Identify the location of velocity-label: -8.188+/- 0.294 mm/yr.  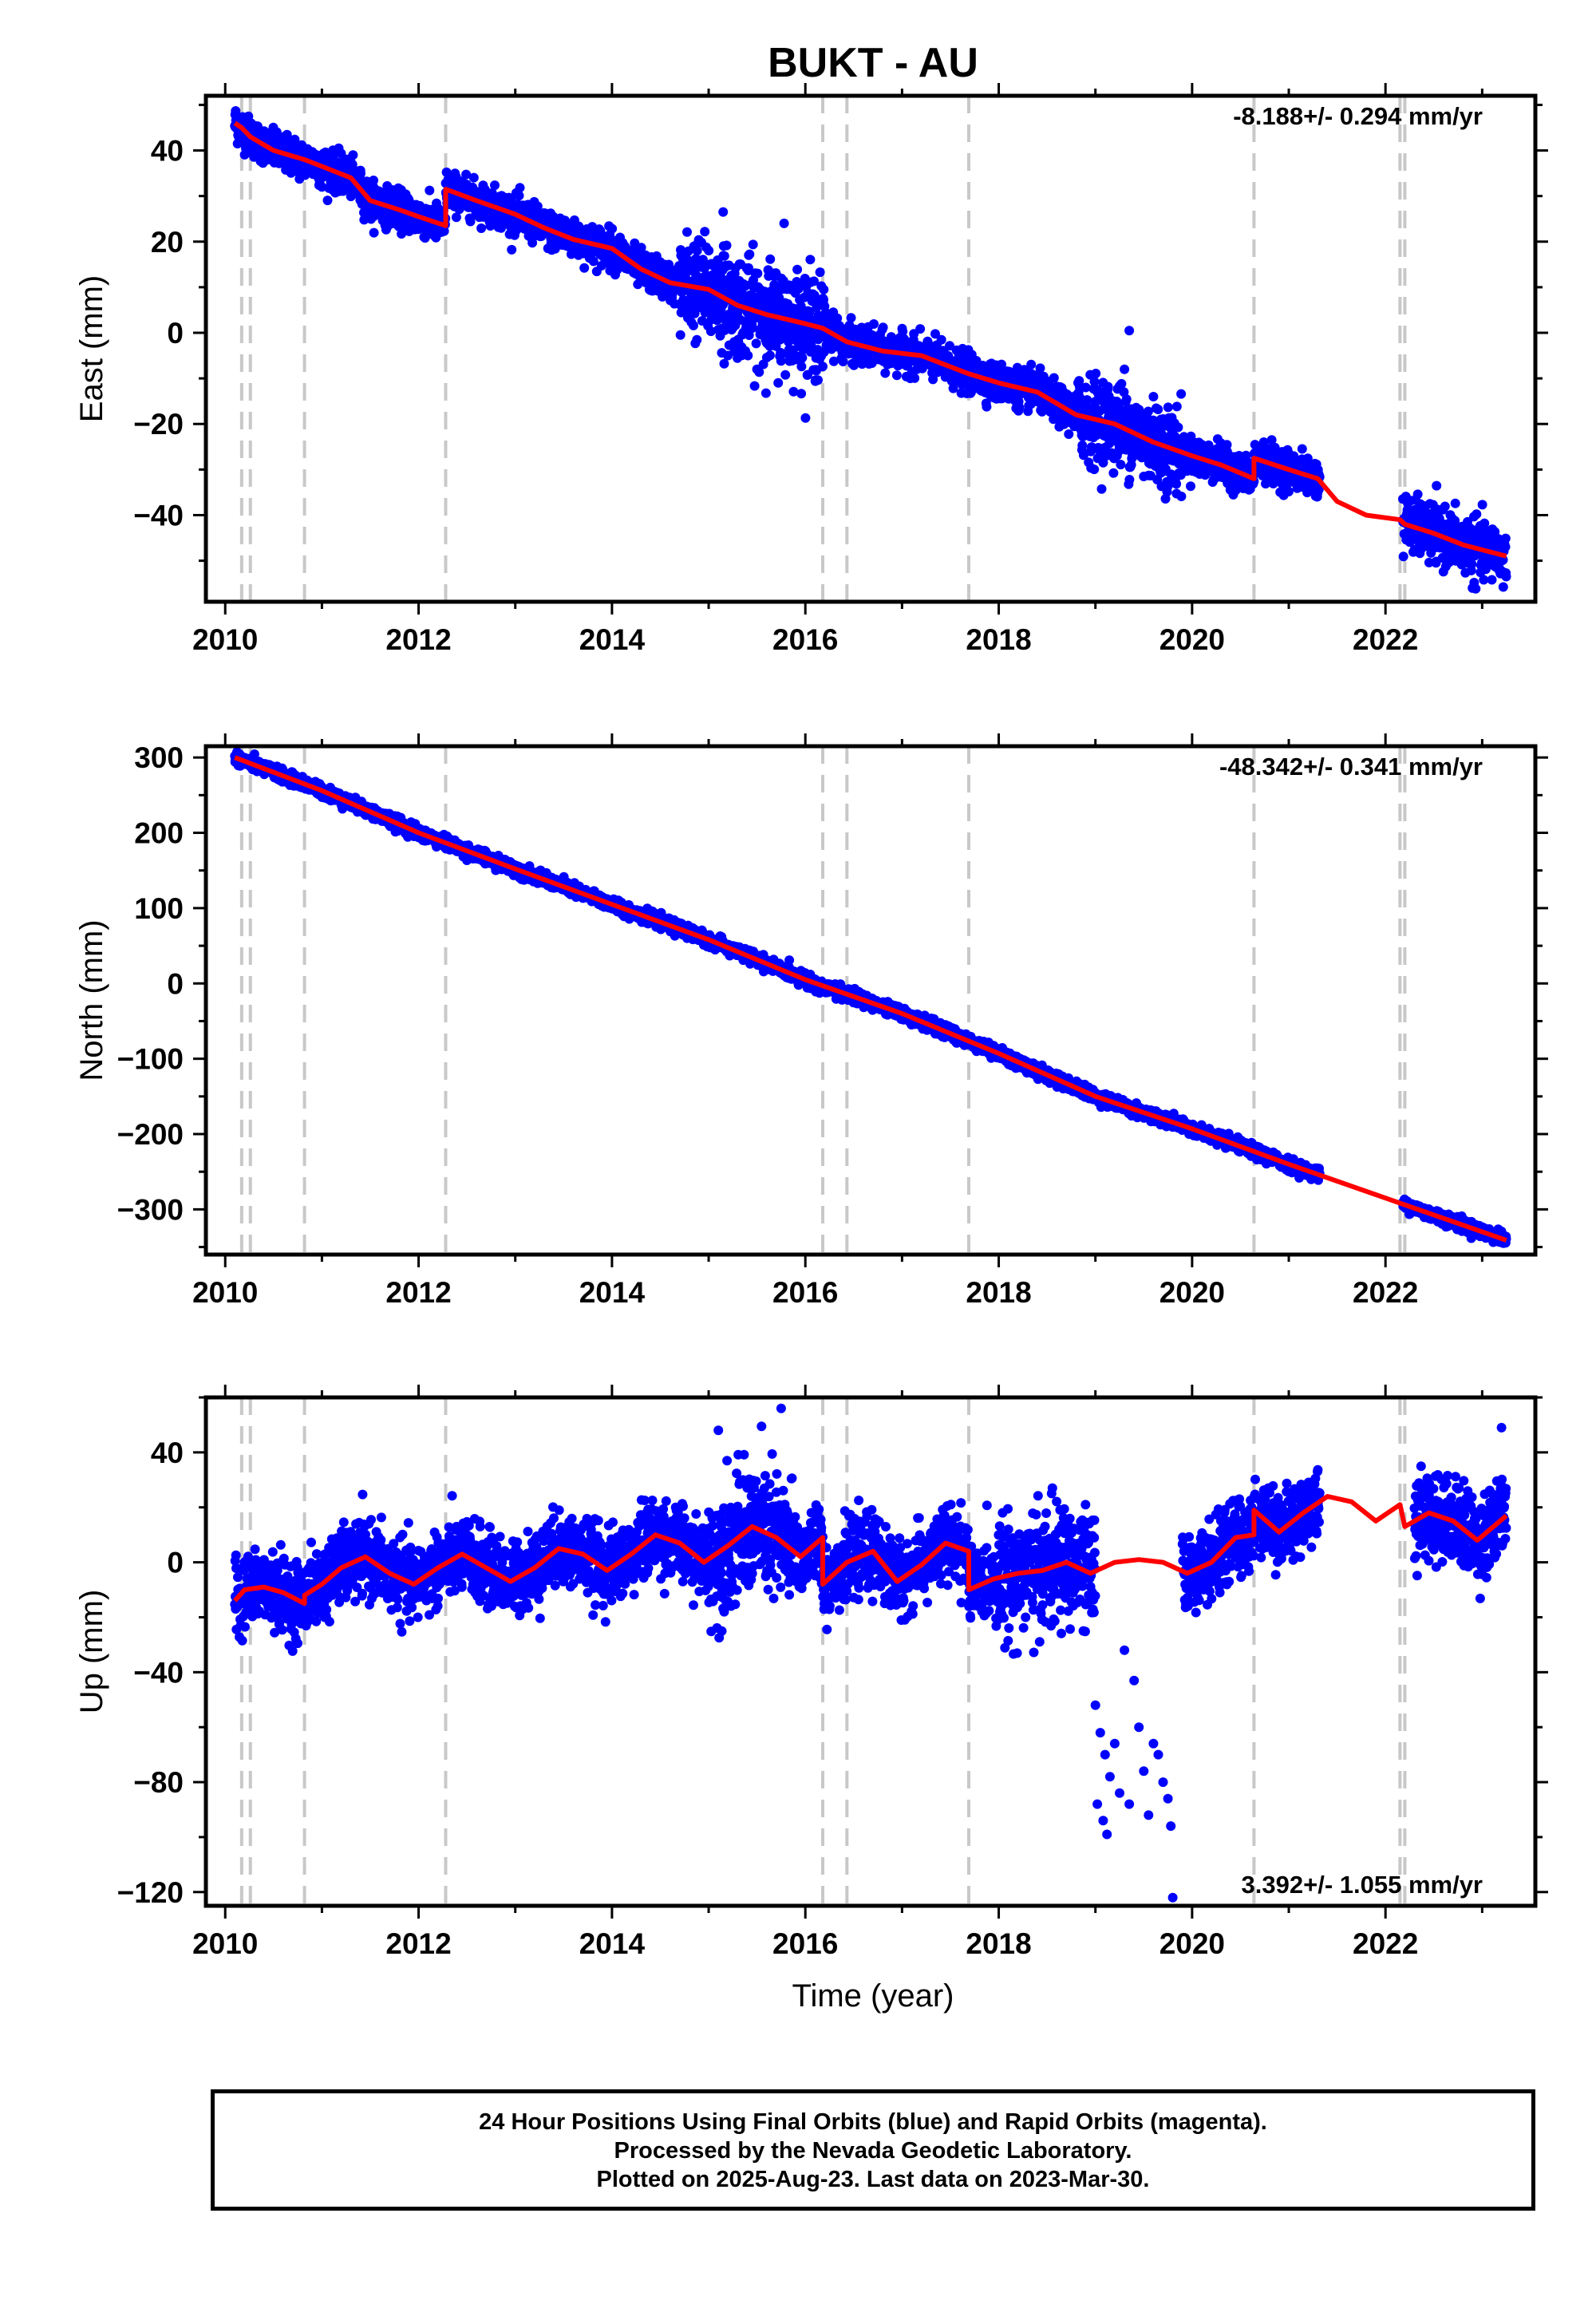
(1358, 116).